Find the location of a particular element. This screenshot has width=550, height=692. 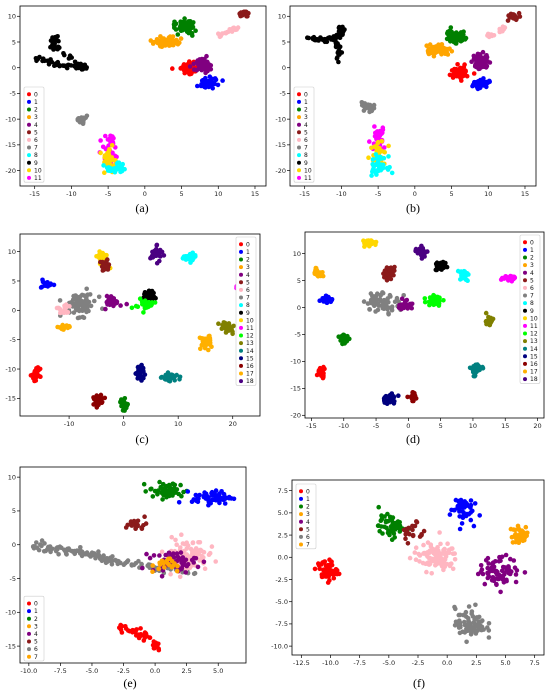

x-tick-label: -5.0 is located at coordinates (388, 663).